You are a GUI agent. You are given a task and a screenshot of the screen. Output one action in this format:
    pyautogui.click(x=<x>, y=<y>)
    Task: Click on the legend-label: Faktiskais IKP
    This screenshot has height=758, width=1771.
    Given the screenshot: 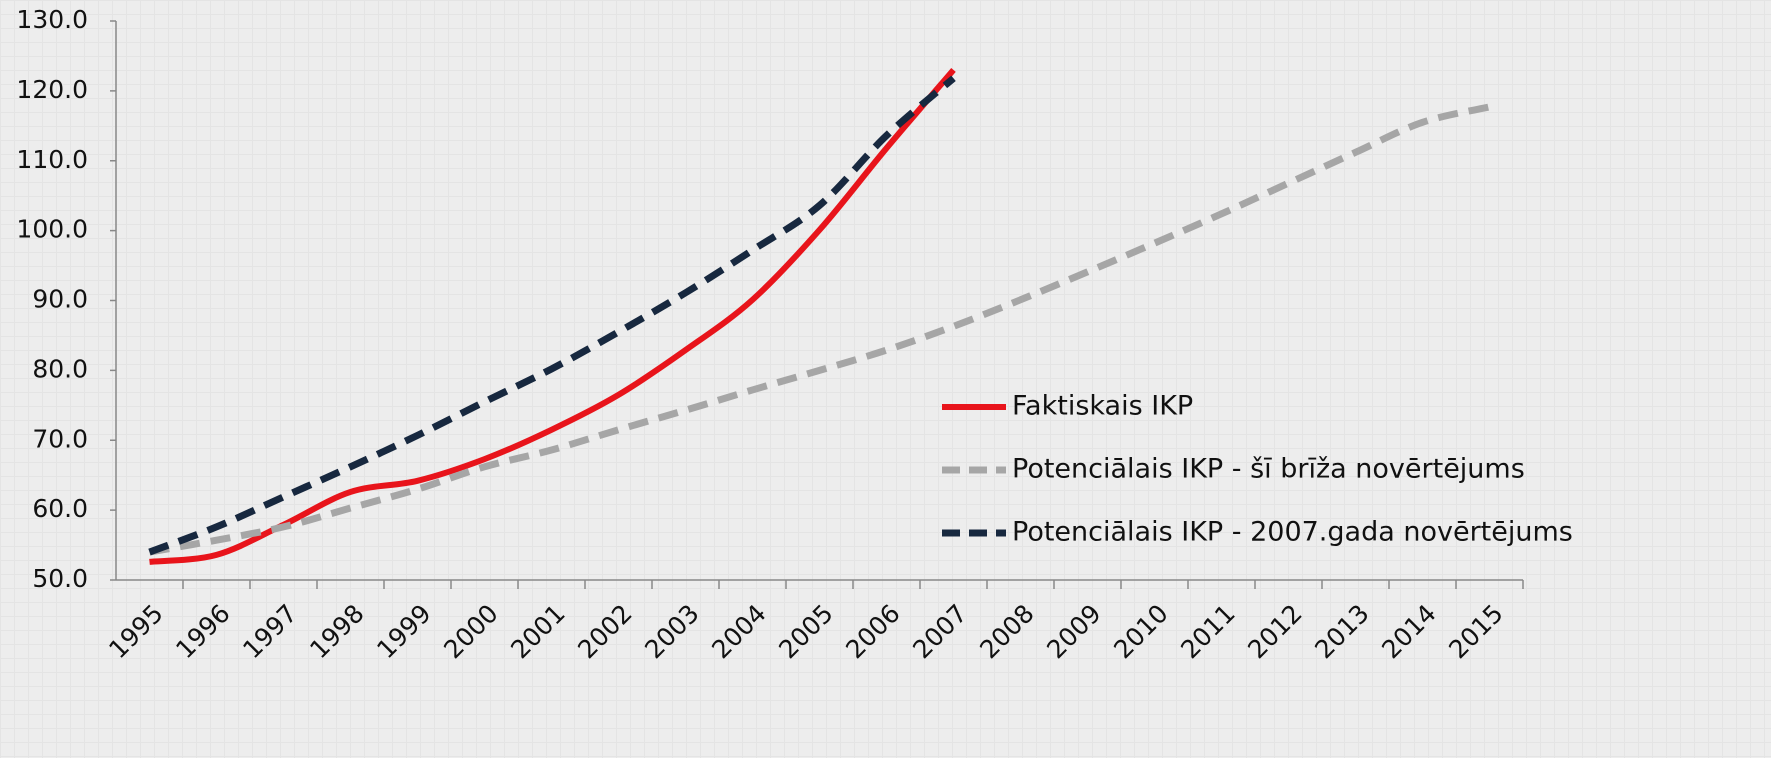 What is the action you would take?
    pyautogui.click(x=1102, y=406)
    